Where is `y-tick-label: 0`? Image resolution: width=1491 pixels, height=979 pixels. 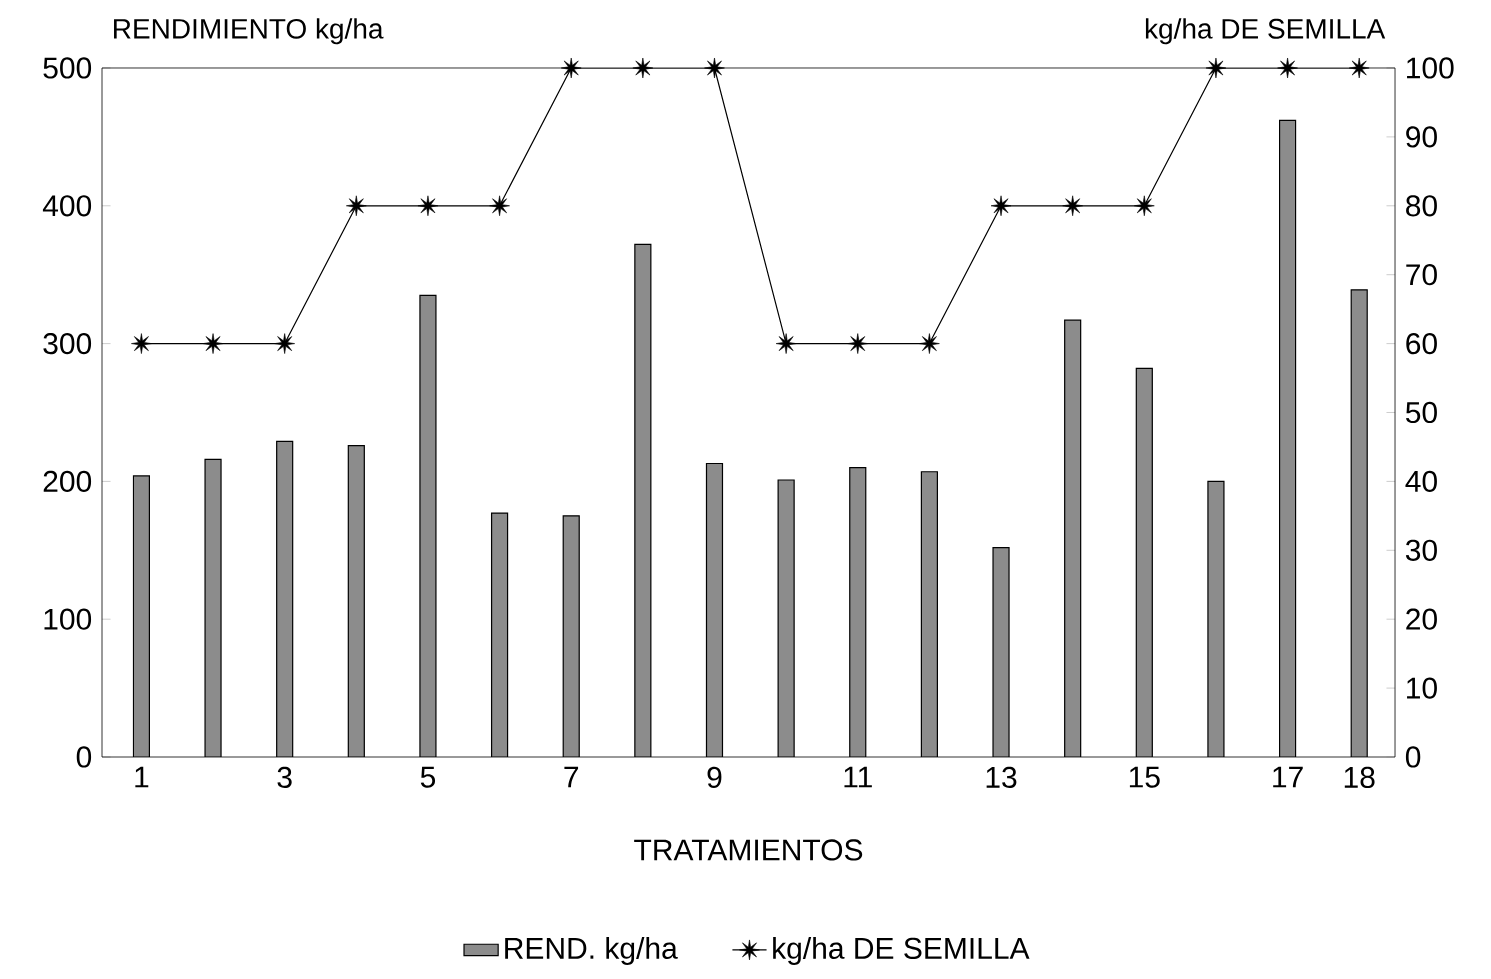
y-tick-label: 0 is located at coordinates (84, 757).